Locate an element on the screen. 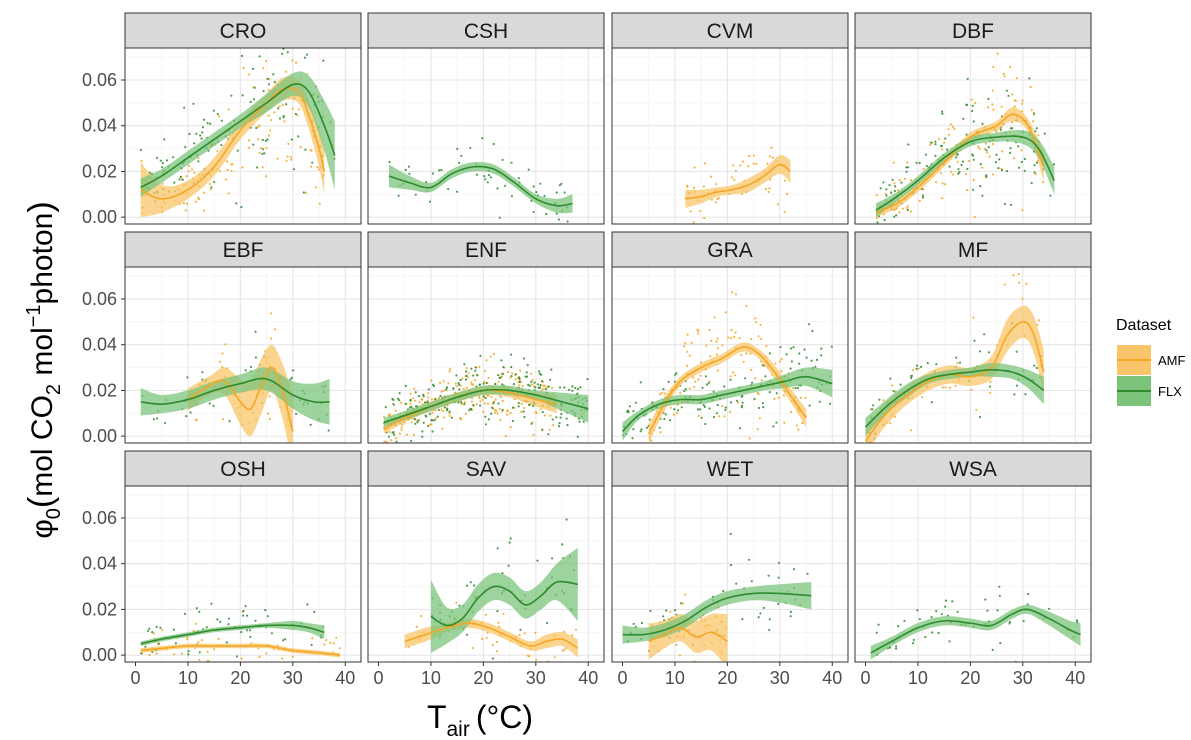 The image size is (1191, 740). strip-label-csh: CSH is located at coordinates (486, 31).